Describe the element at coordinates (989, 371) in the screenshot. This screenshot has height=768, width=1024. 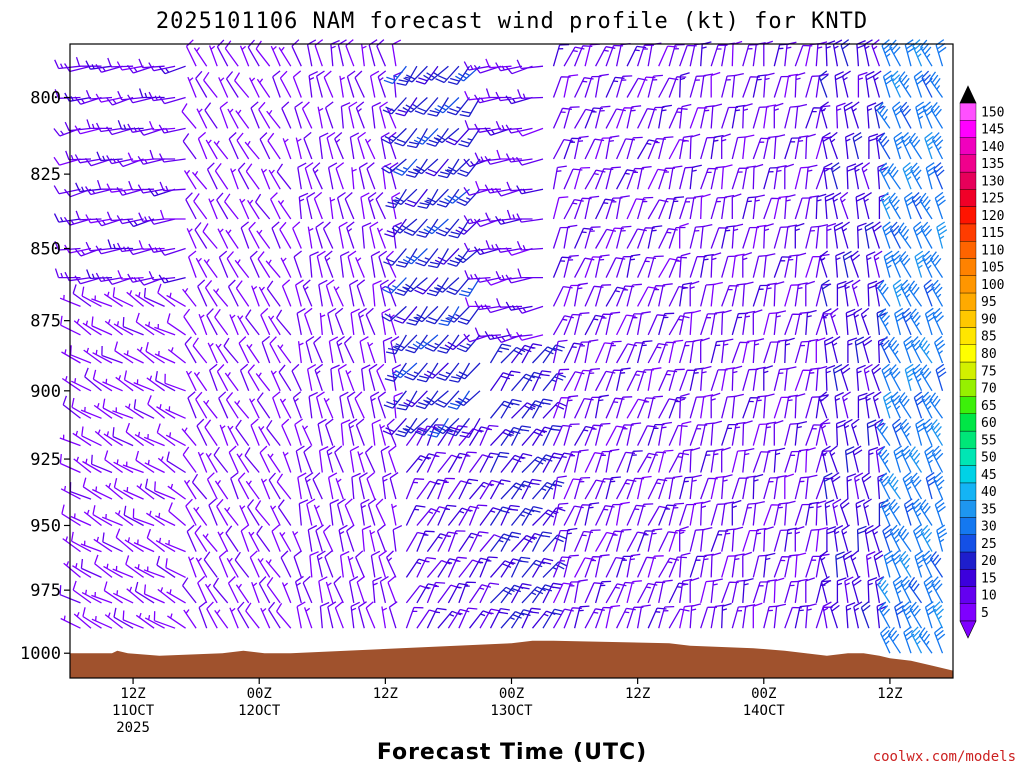
I see `colorbar-label: 75` at that location.